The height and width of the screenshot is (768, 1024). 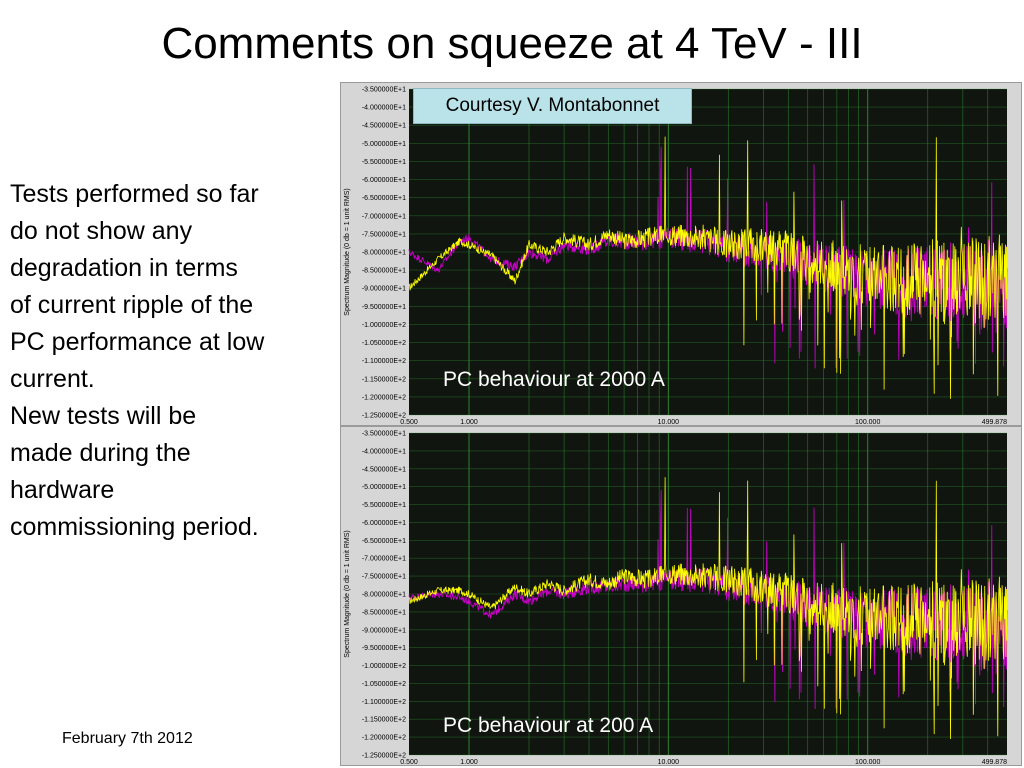 What do you see at coordinates (552, 106) in the screenshot?
I see `credit-label: Courtesy V. Montabonnet` at bounding box center [552, 106].